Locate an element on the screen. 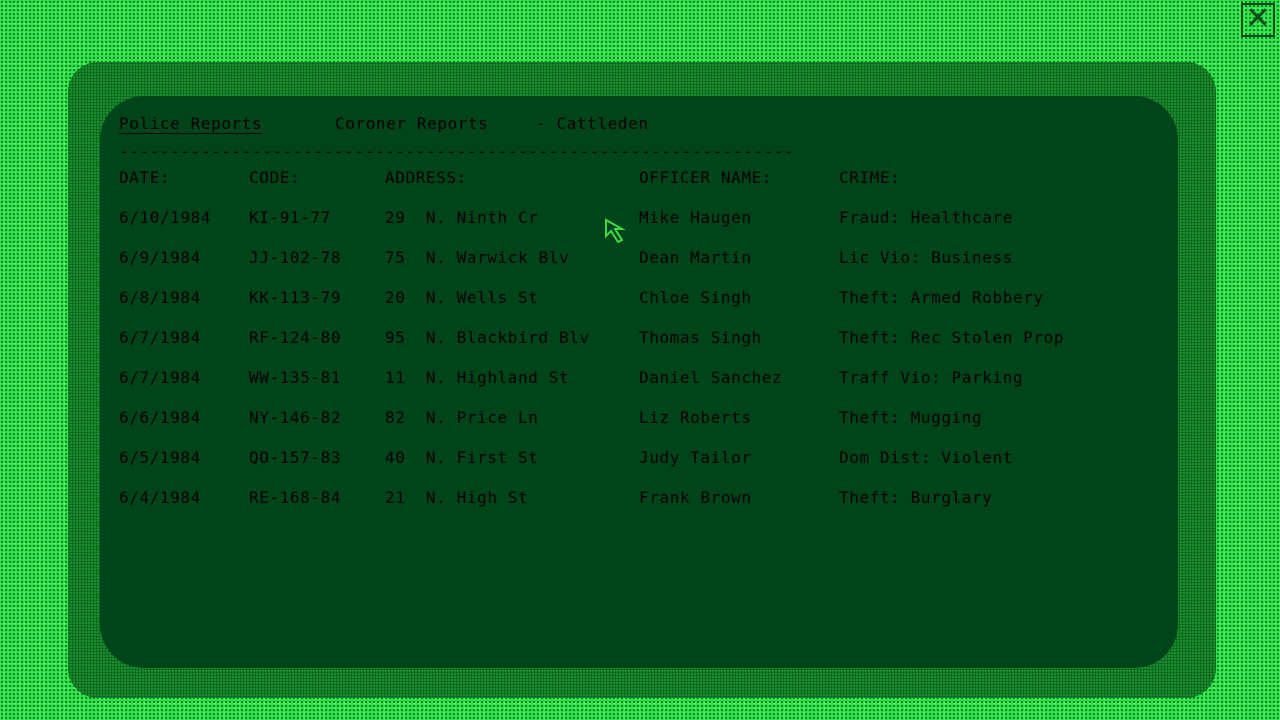 This screenshot has height=720, width=1280. cell-date: 6/10/1984 is located at coordinates (165, 217).